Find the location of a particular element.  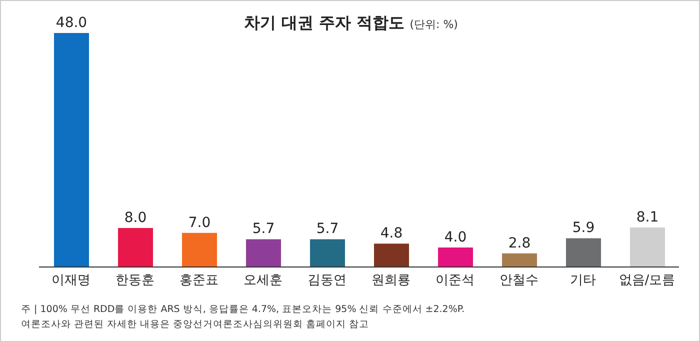

x-tick-label: 원희룡 is located at coordinates (391, 280).